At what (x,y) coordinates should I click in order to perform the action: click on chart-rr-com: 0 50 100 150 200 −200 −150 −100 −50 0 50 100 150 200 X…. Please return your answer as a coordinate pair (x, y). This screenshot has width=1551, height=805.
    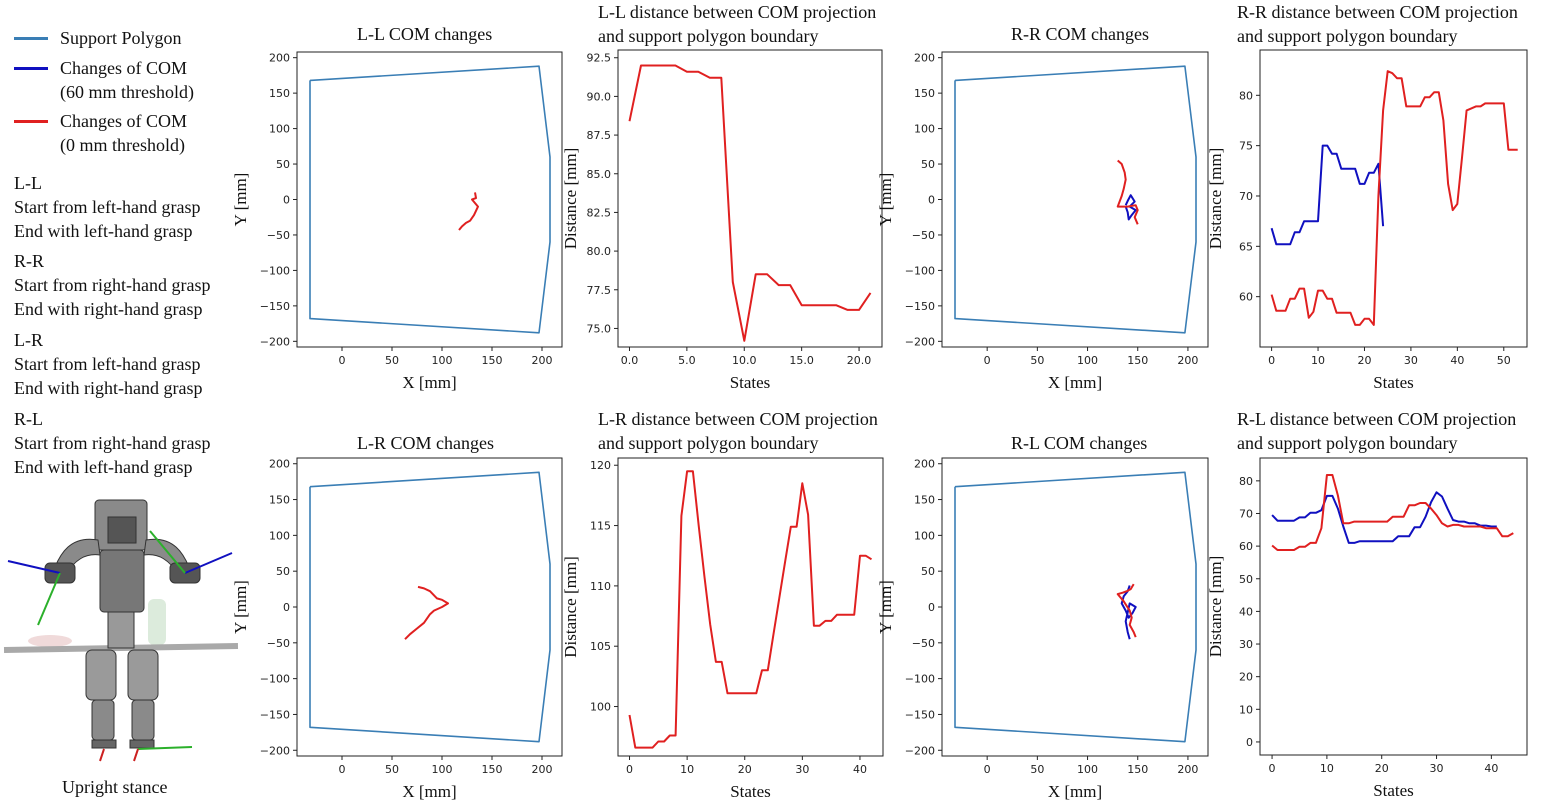
    Looking at the image, I should click on (1042, 221).